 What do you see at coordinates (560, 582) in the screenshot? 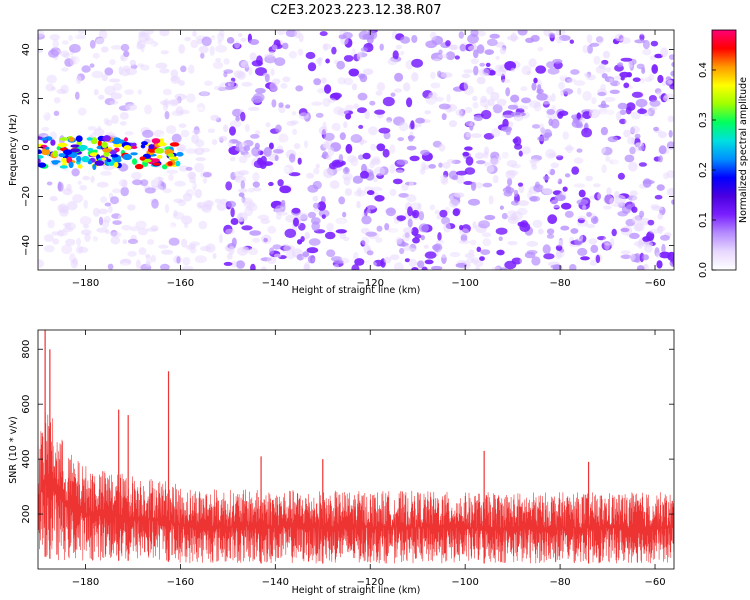
I see `x-tick-label: −80` at bounding box center [560, 582].